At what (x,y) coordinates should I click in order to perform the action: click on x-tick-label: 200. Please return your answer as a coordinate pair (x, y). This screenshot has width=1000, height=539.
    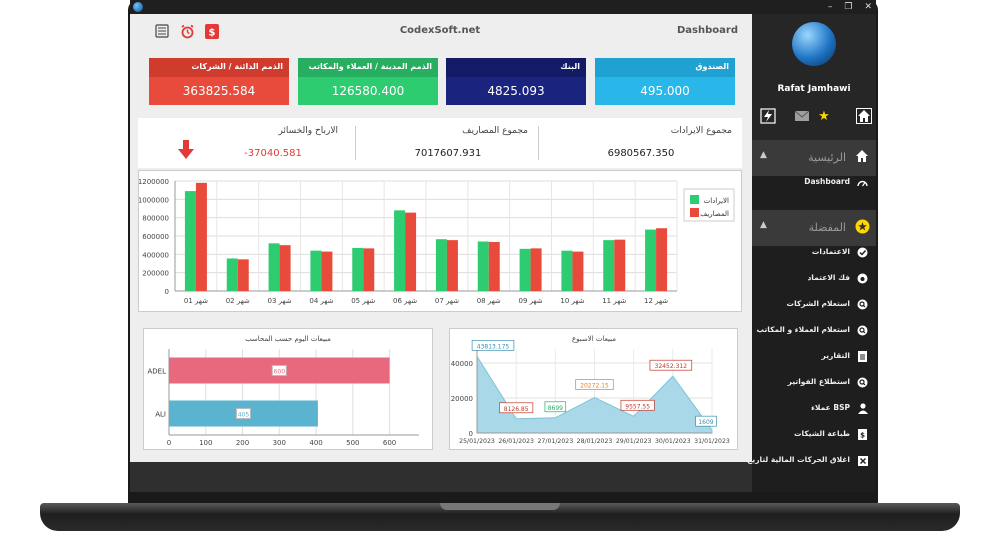
    Looking at the image, I should click on (242, 443).